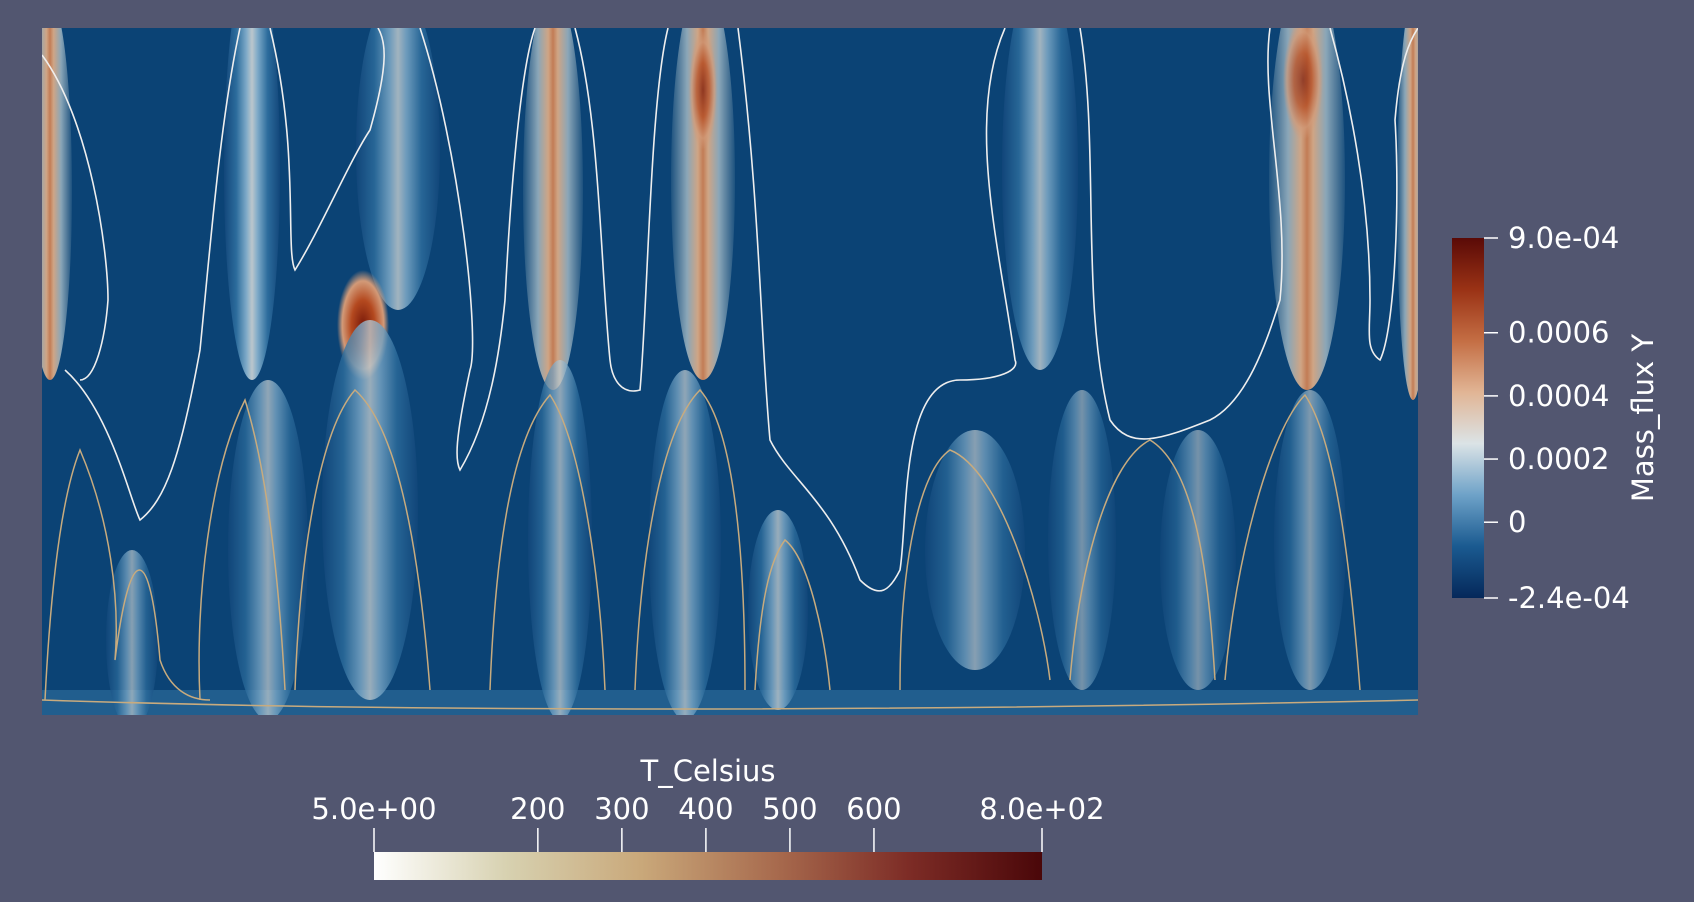  What do you see at coordinates (707, 771) in the screenshot?
I see `temperature-colorbar-title: T_Celsius` at bounding box center [707, 771].